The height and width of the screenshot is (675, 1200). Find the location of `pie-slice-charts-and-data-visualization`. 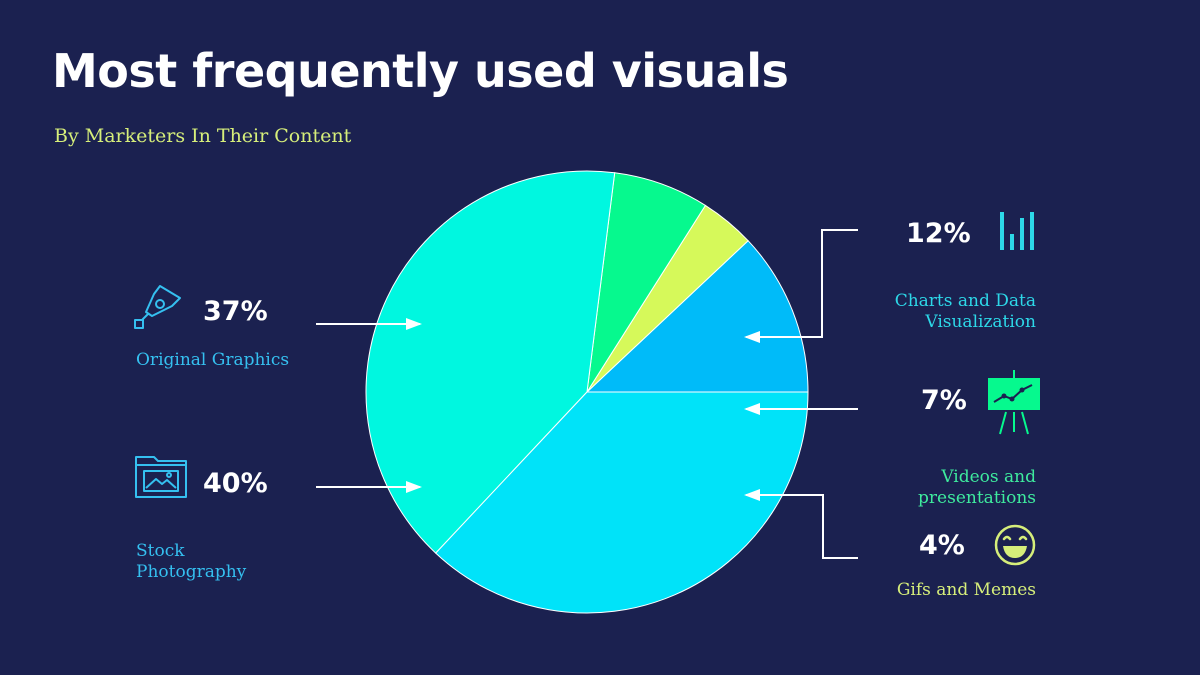

pie-slice-charts-and-data-visualization is located at coordinates (697, 316).